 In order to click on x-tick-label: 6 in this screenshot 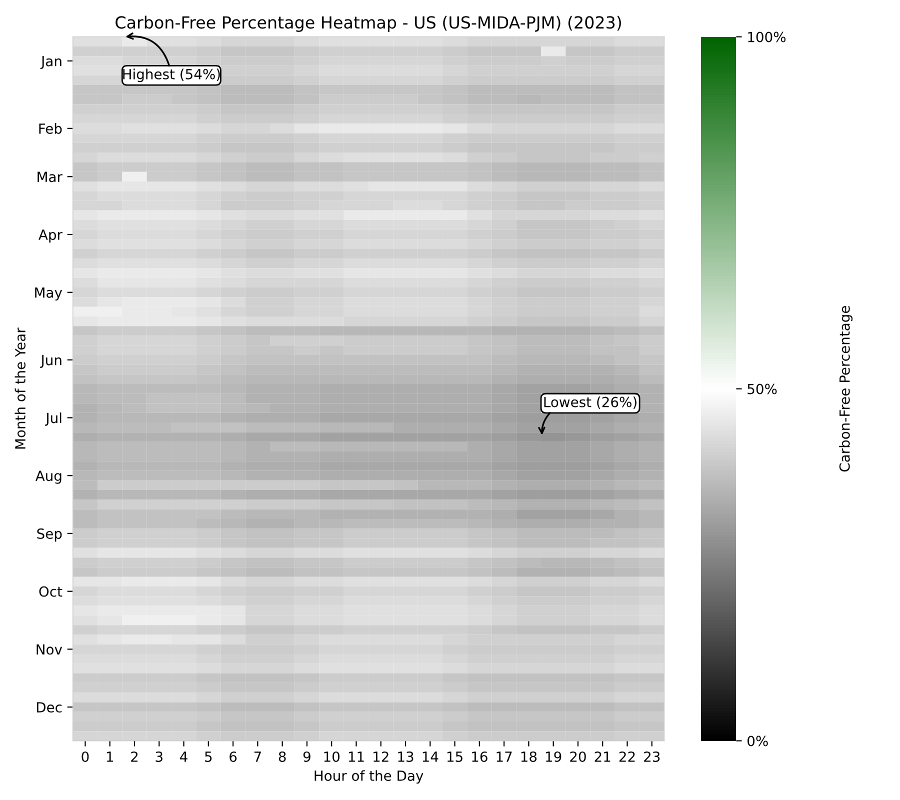, I will do `click(233, 756)`.